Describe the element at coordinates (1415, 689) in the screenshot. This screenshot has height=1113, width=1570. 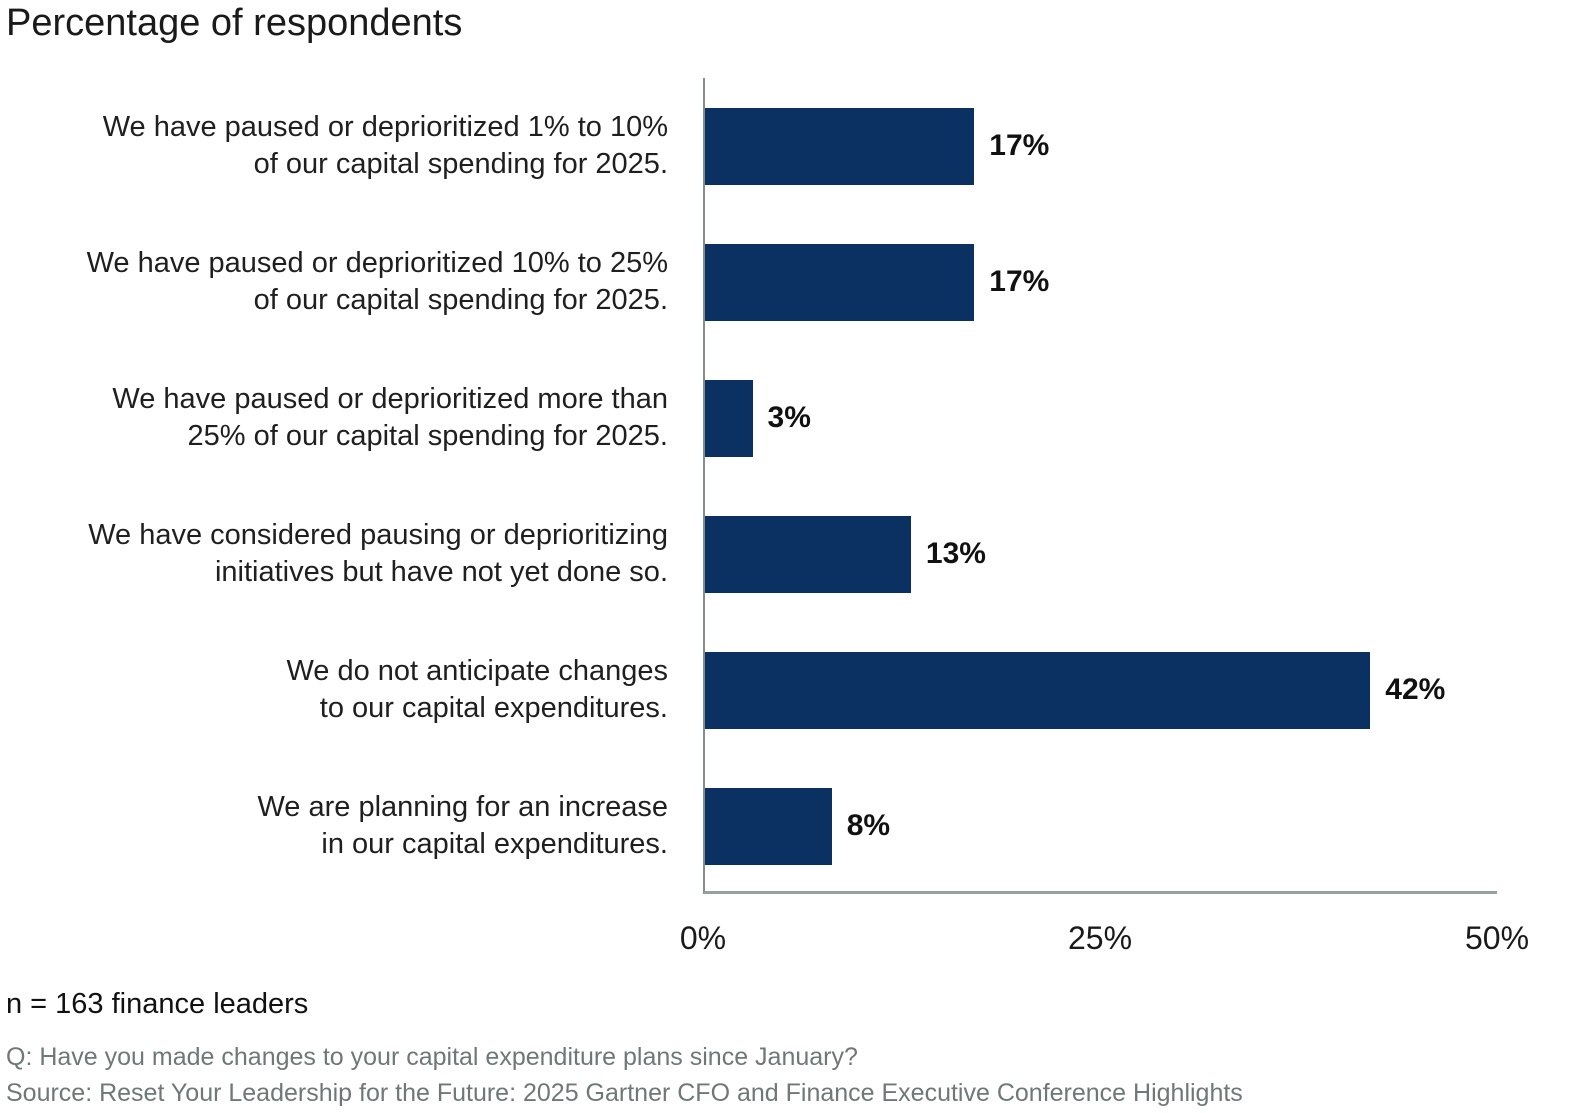
I see `value-label: 42%` at that location.